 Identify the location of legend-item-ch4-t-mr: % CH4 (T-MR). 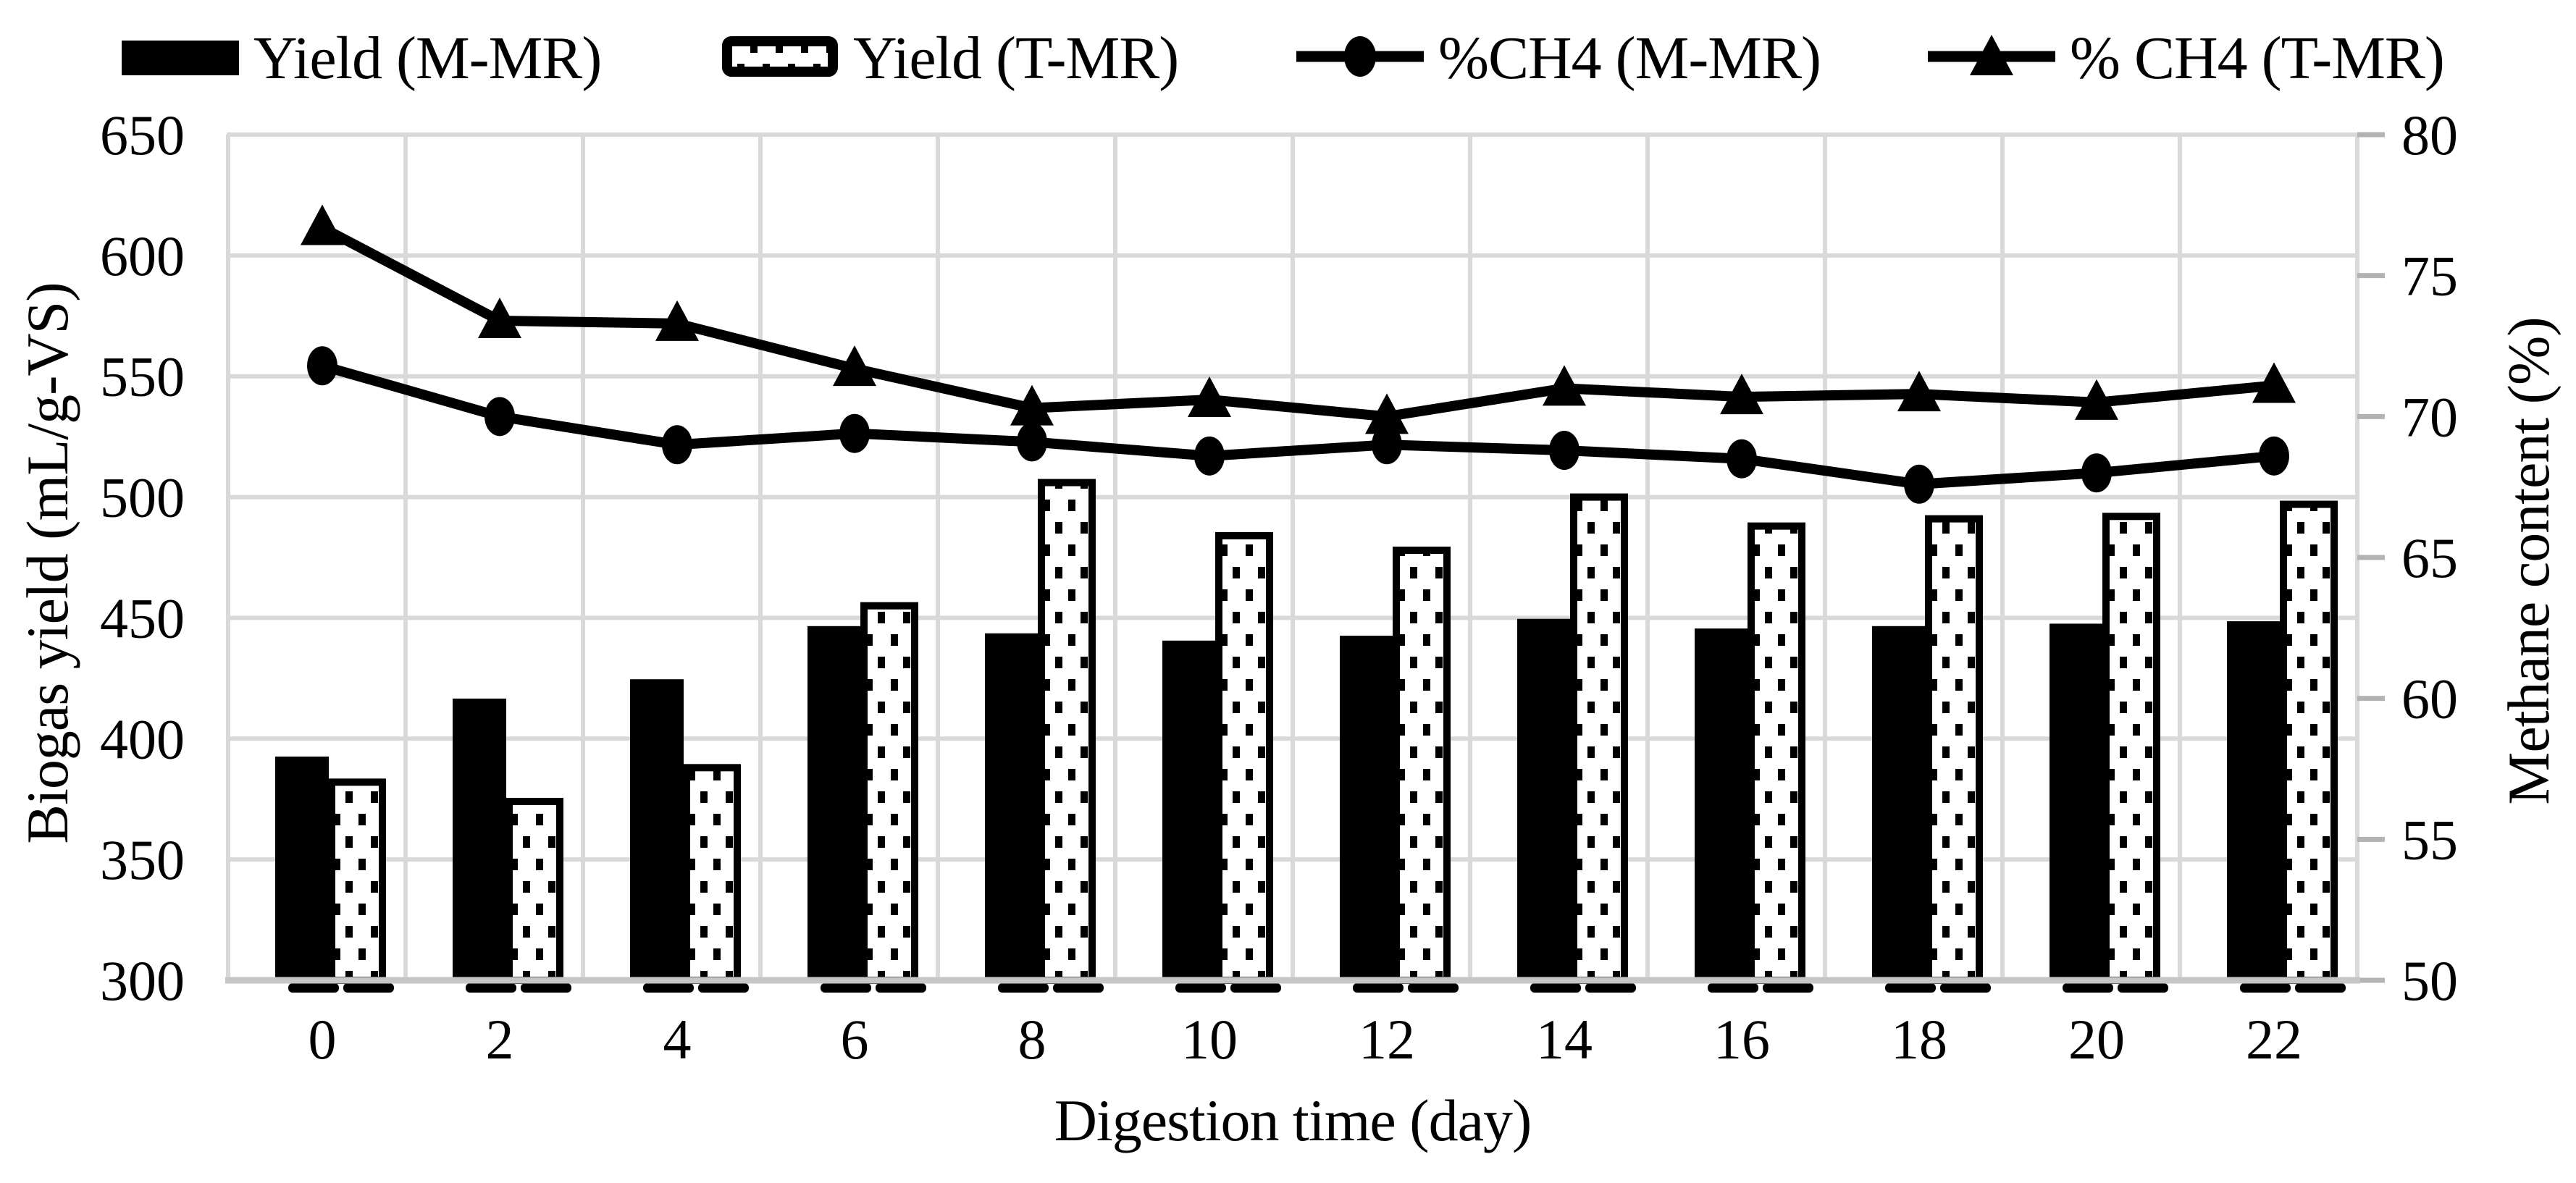
(2186, 58).